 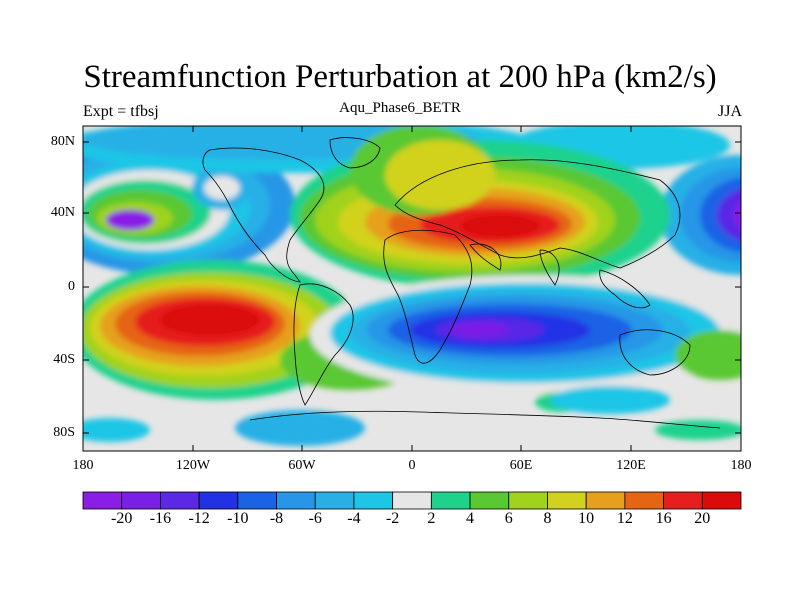 I want to click on colorbar-label-6: -4, so click(x=354, y=518).